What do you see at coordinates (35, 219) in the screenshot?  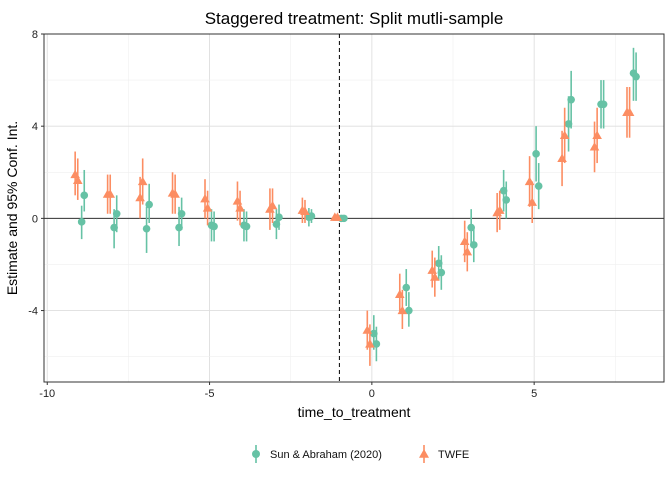 I see `y-tick-label: 0` at bounding box center [35, 219].